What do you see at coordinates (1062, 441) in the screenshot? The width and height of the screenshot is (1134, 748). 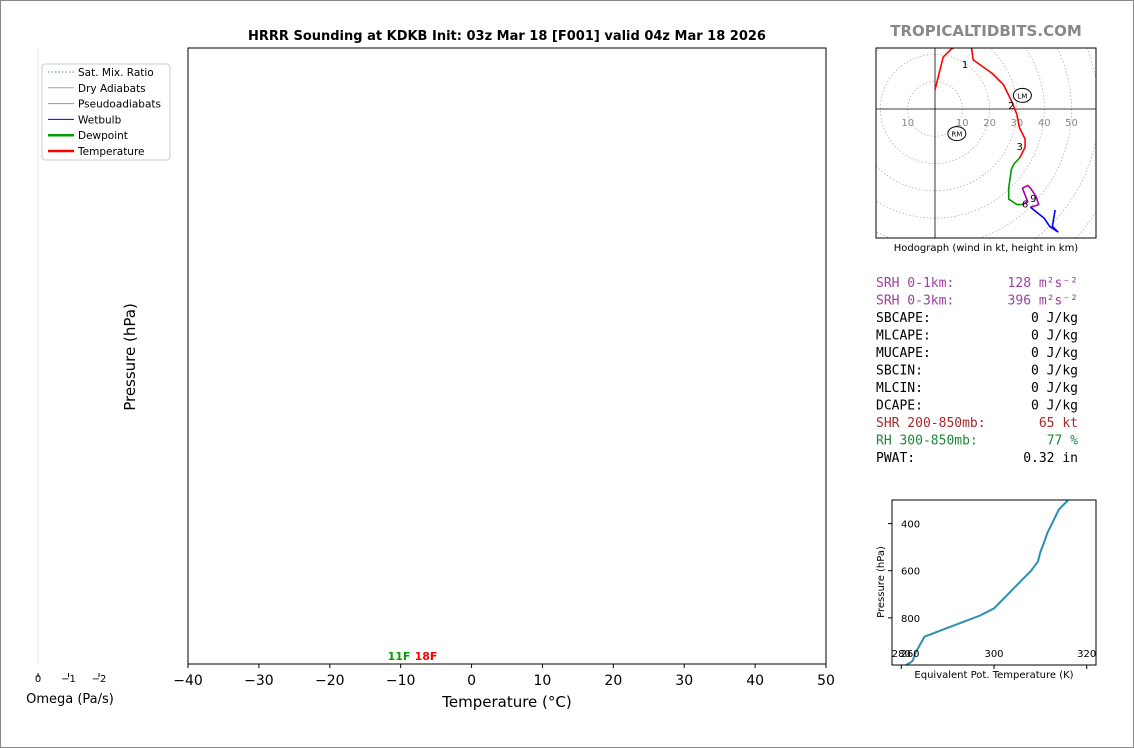 I see `index-value: 77 %` at bounding box center [1062, 441].